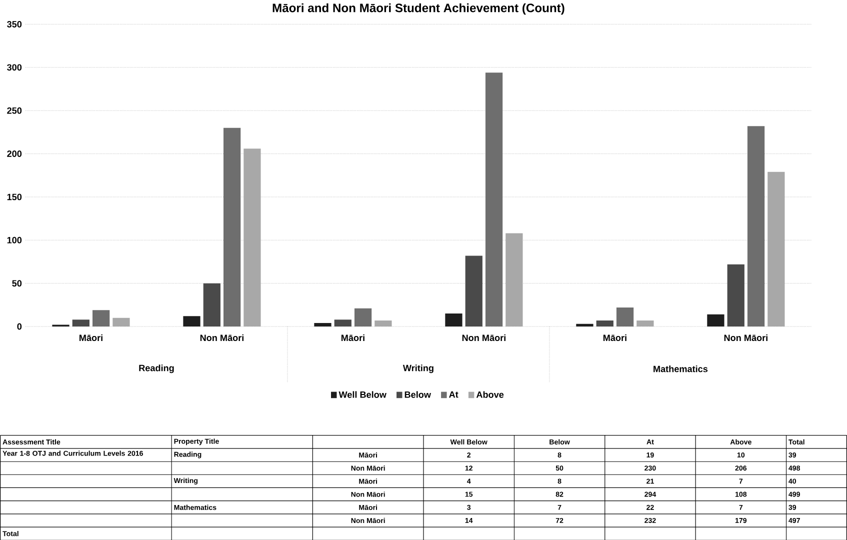  Describe the element at coordinates (14, 24) in the screenshot. I see `y-tick-label: 350` at that location.